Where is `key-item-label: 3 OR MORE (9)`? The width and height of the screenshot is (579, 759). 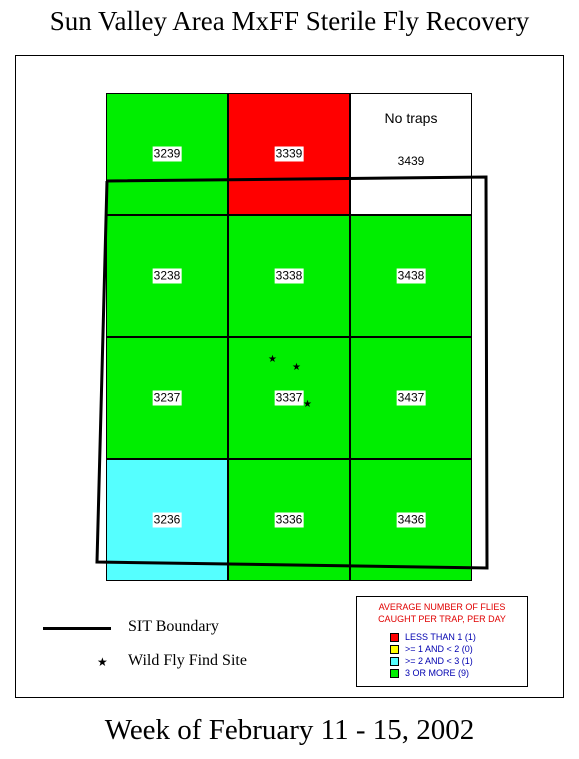
key-item-label: 3 OR MORE (9) is located at coordinates (437, 673).